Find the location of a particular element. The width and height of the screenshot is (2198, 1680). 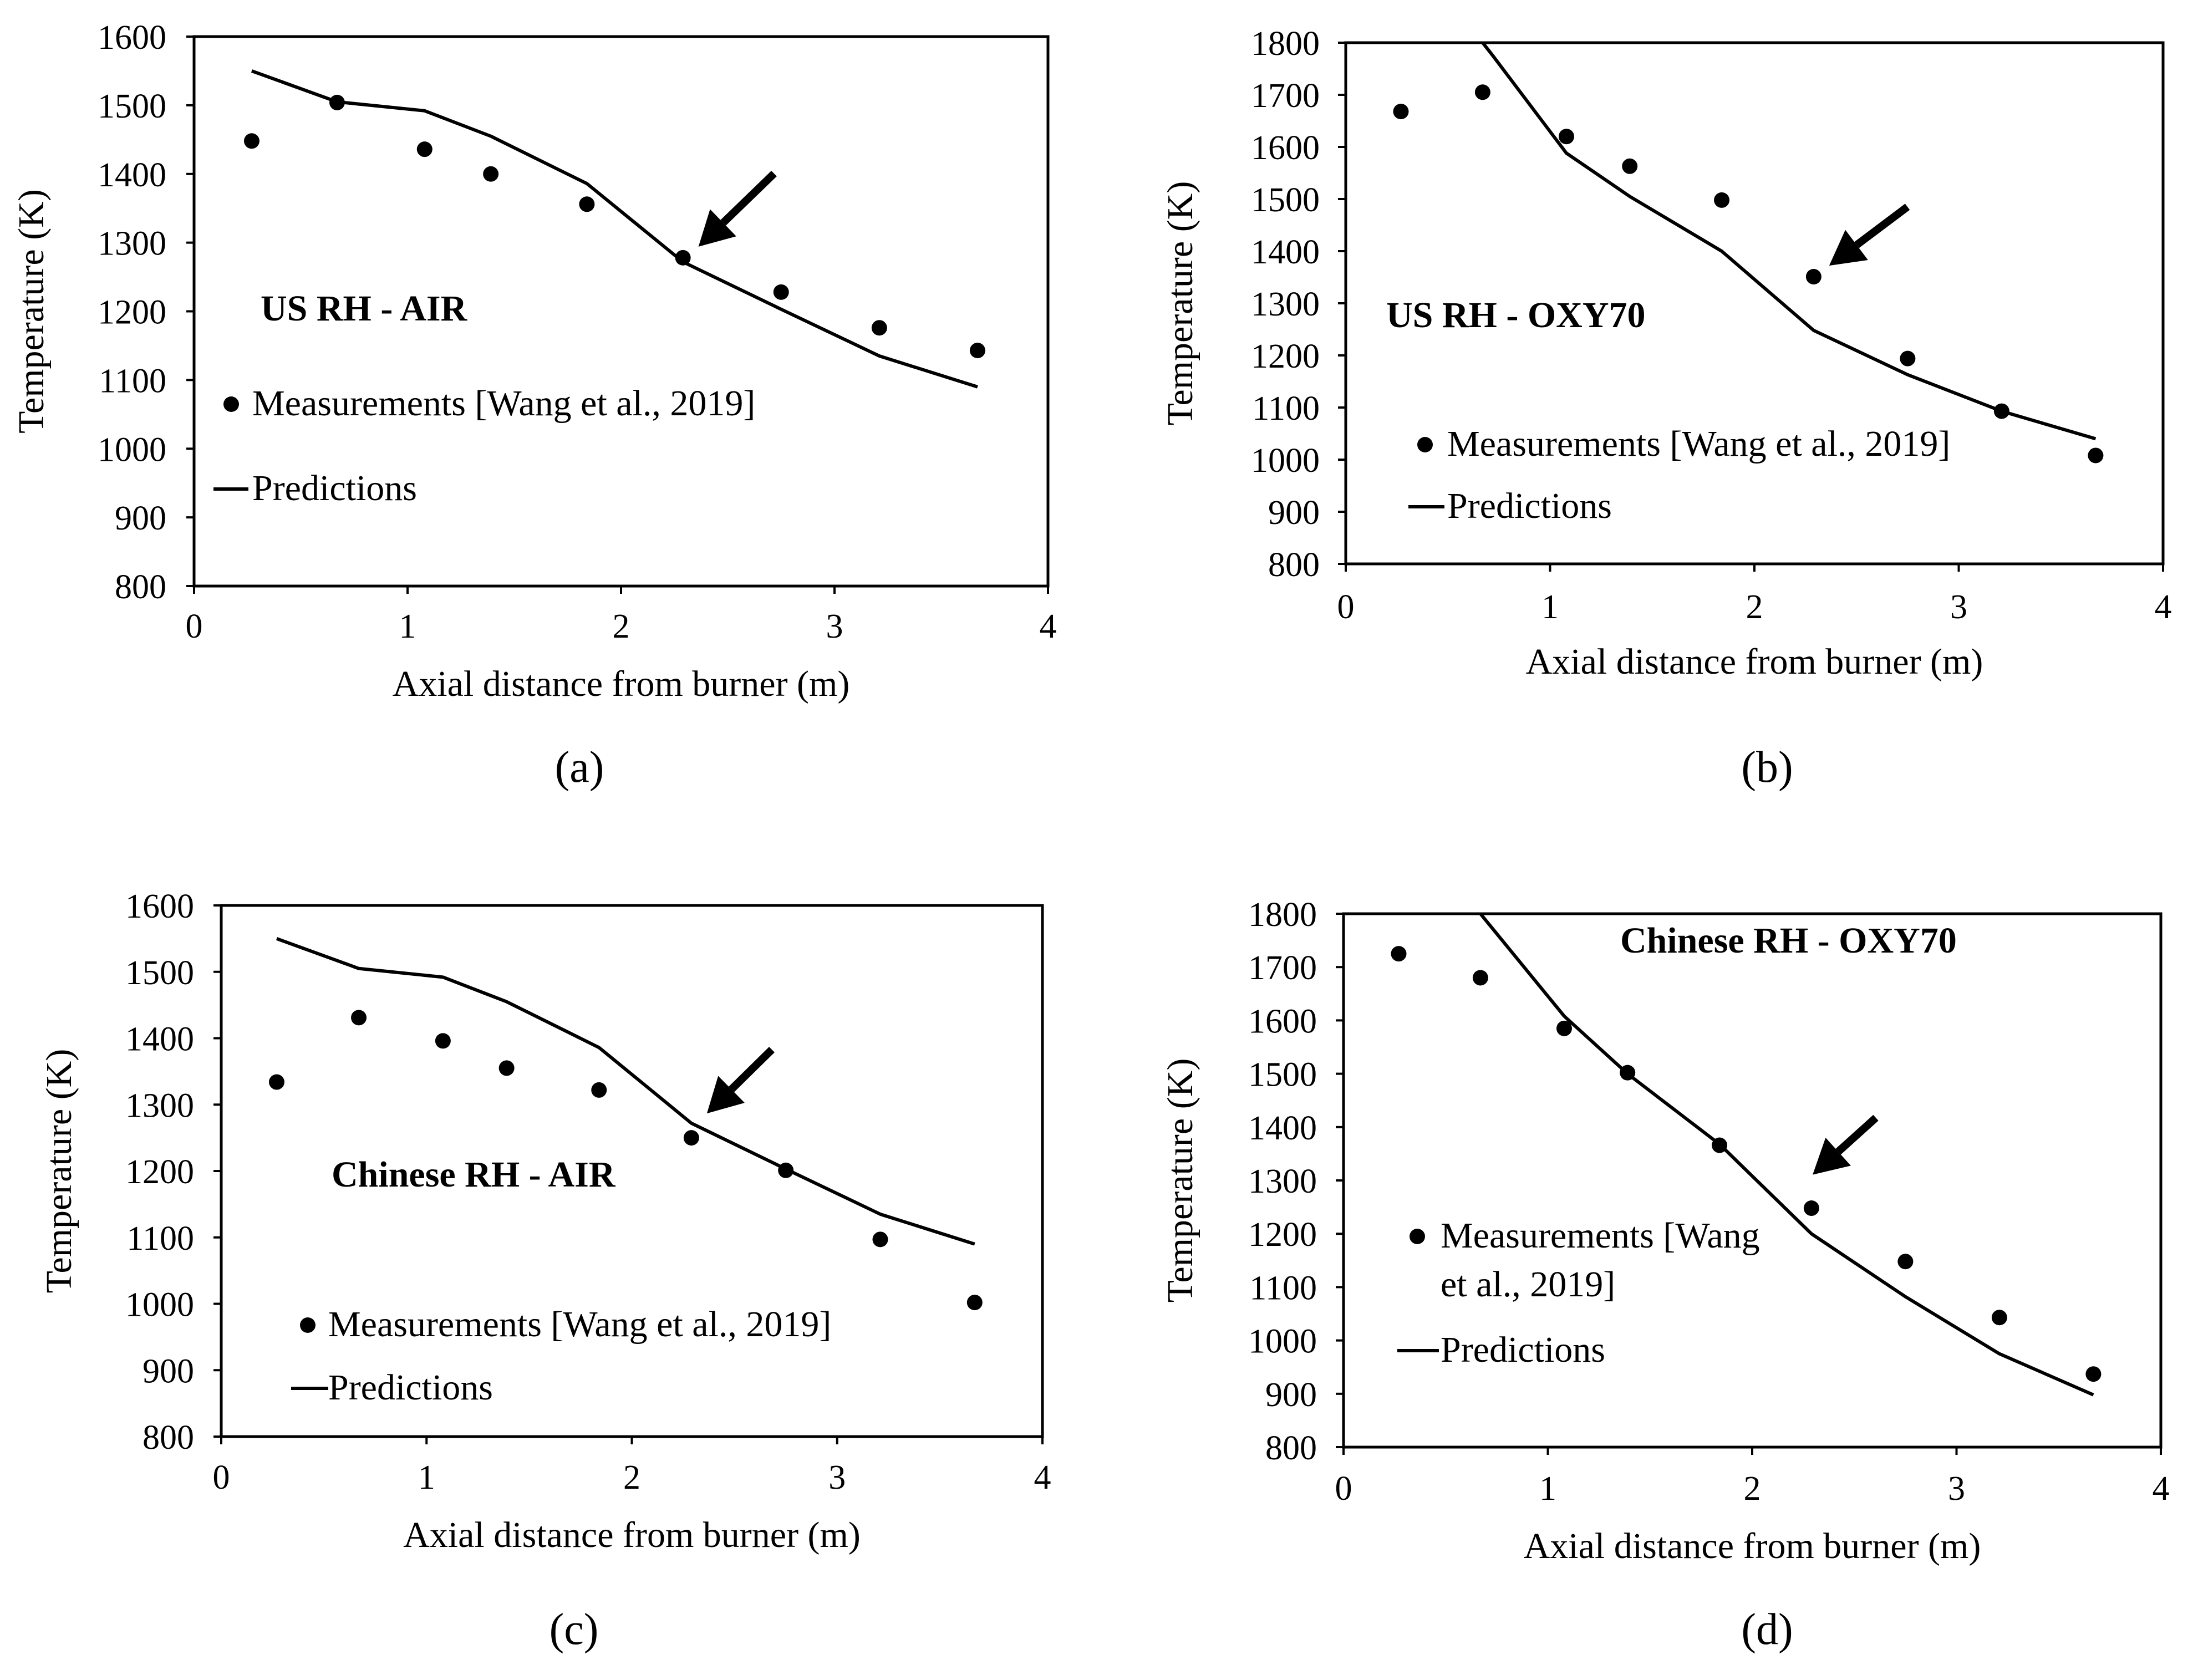

x-tick-label: 0 is located at coordinates (194, 626).